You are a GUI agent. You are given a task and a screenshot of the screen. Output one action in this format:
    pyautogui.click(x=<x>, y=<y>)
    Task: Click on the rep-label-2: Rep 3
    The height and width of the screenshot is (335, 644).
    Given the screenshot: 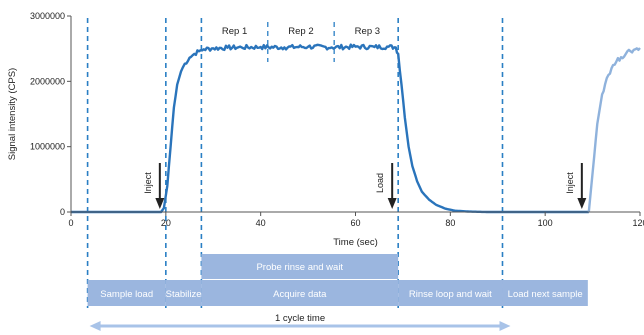 What is the action you would take?
    pyautogui.click(x=367, y=31)
    